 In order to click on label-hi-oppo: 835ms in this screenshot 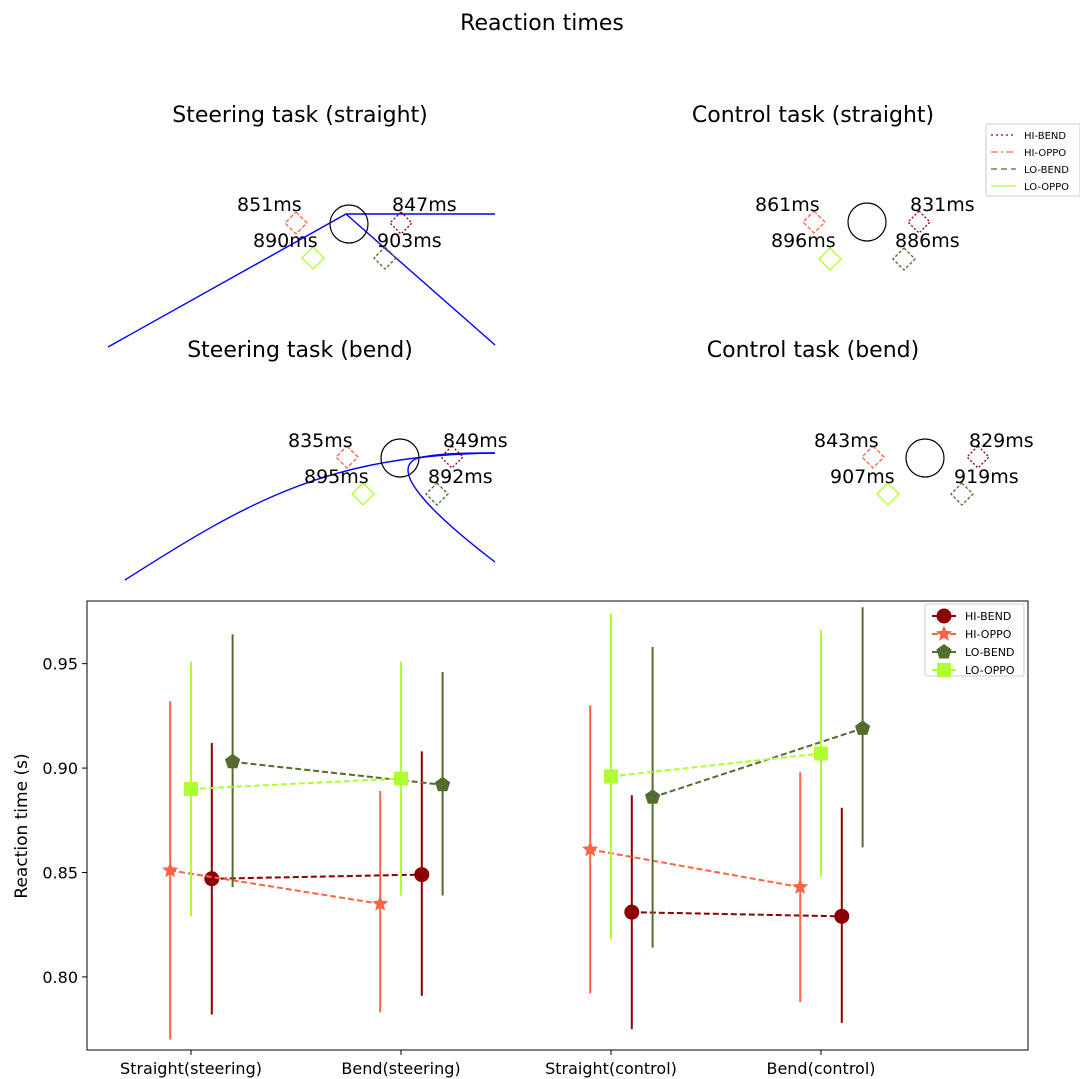, I will do `click(320, 441)`.